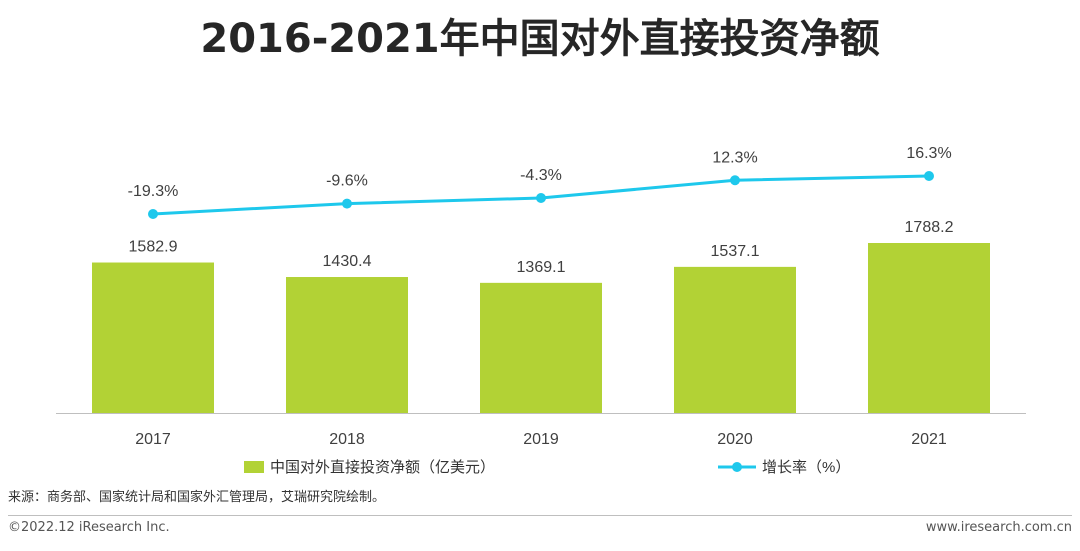 The image size is (1080, 551). I want to click on chart-title: 2016-2021年中国对外直接投资净额, so click(540, 39).